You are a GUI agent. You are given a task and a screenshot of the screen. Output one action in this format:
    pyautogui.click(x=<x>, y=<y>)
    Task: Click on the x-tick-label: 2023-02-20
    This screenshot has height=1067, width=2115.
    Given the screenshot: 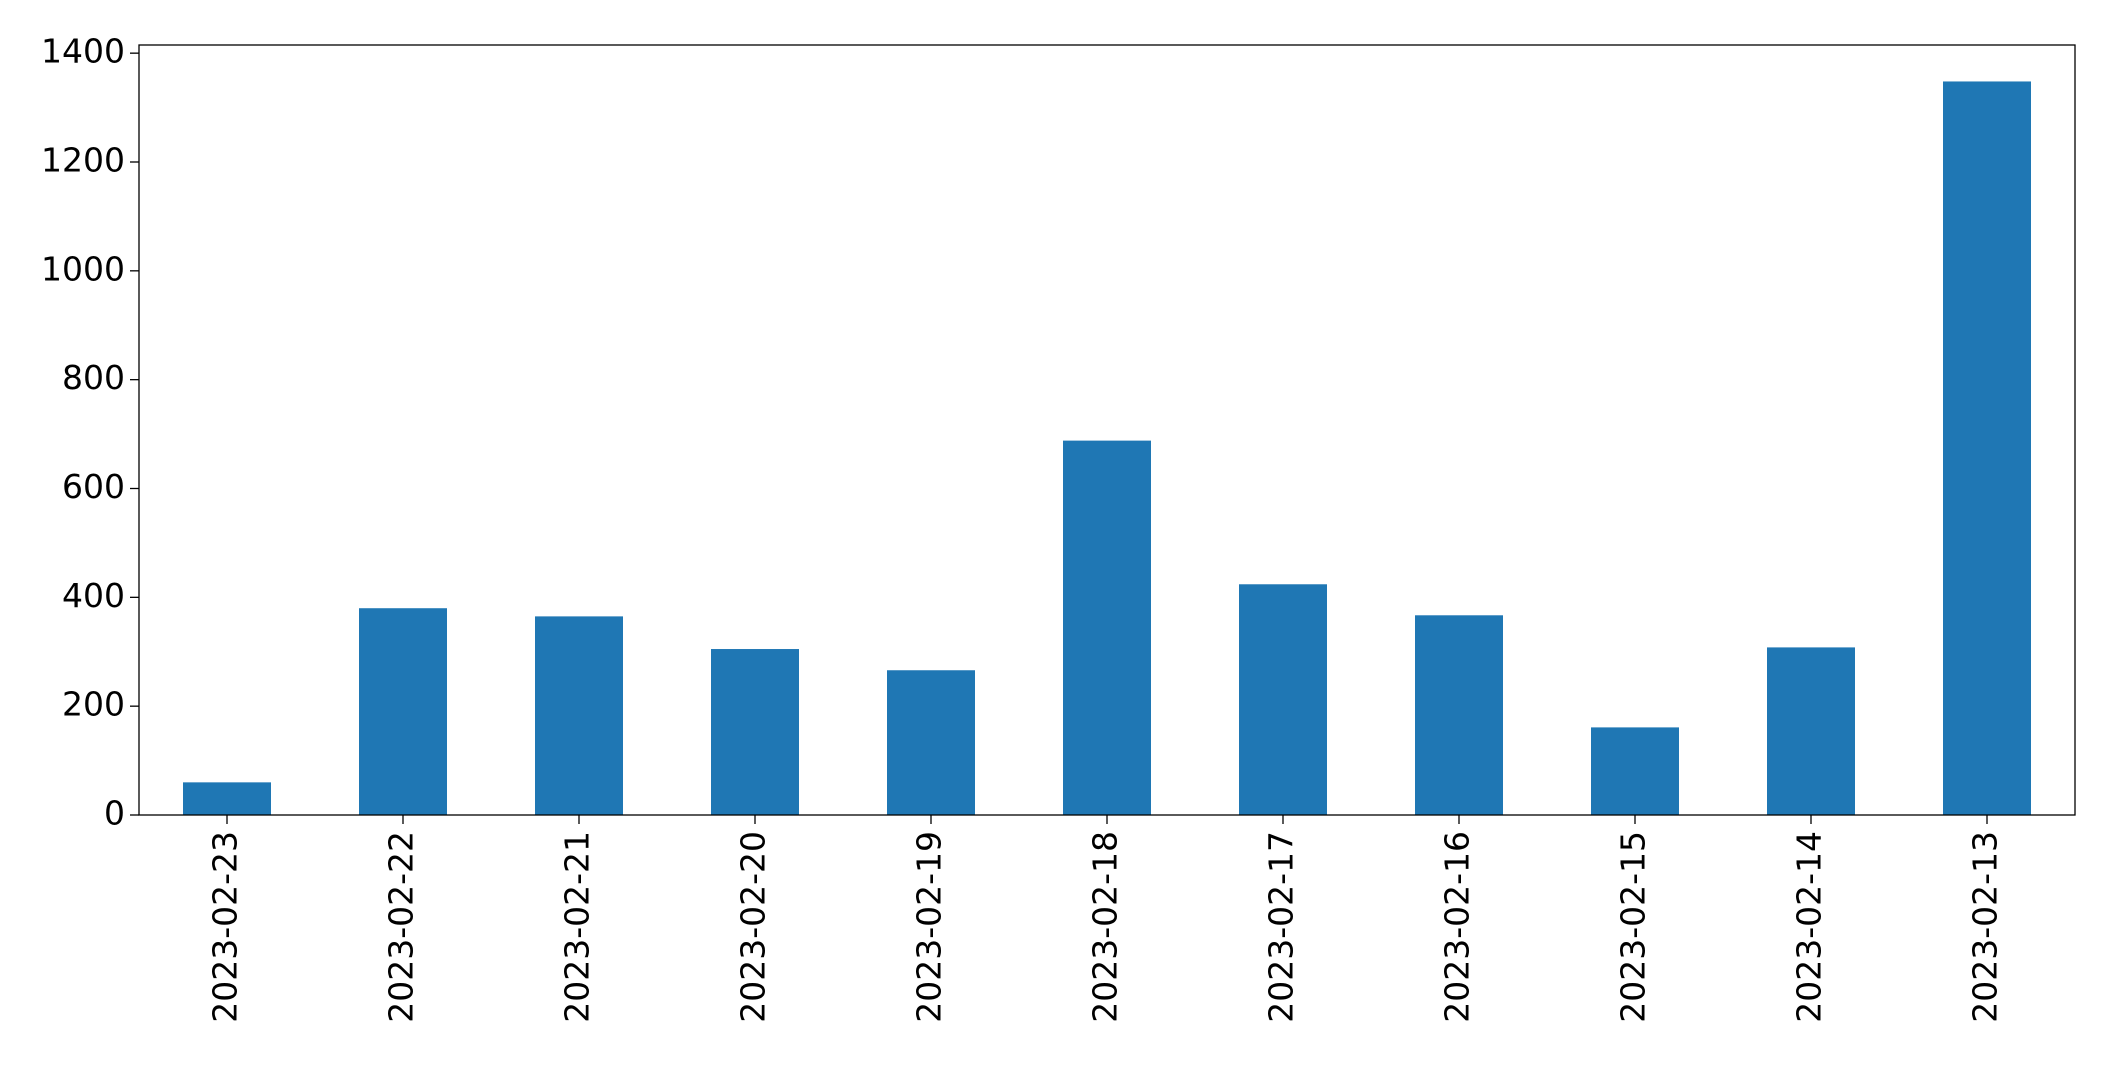 What is the action you would take?
    pyautogui.click(x=753, y=927)
    